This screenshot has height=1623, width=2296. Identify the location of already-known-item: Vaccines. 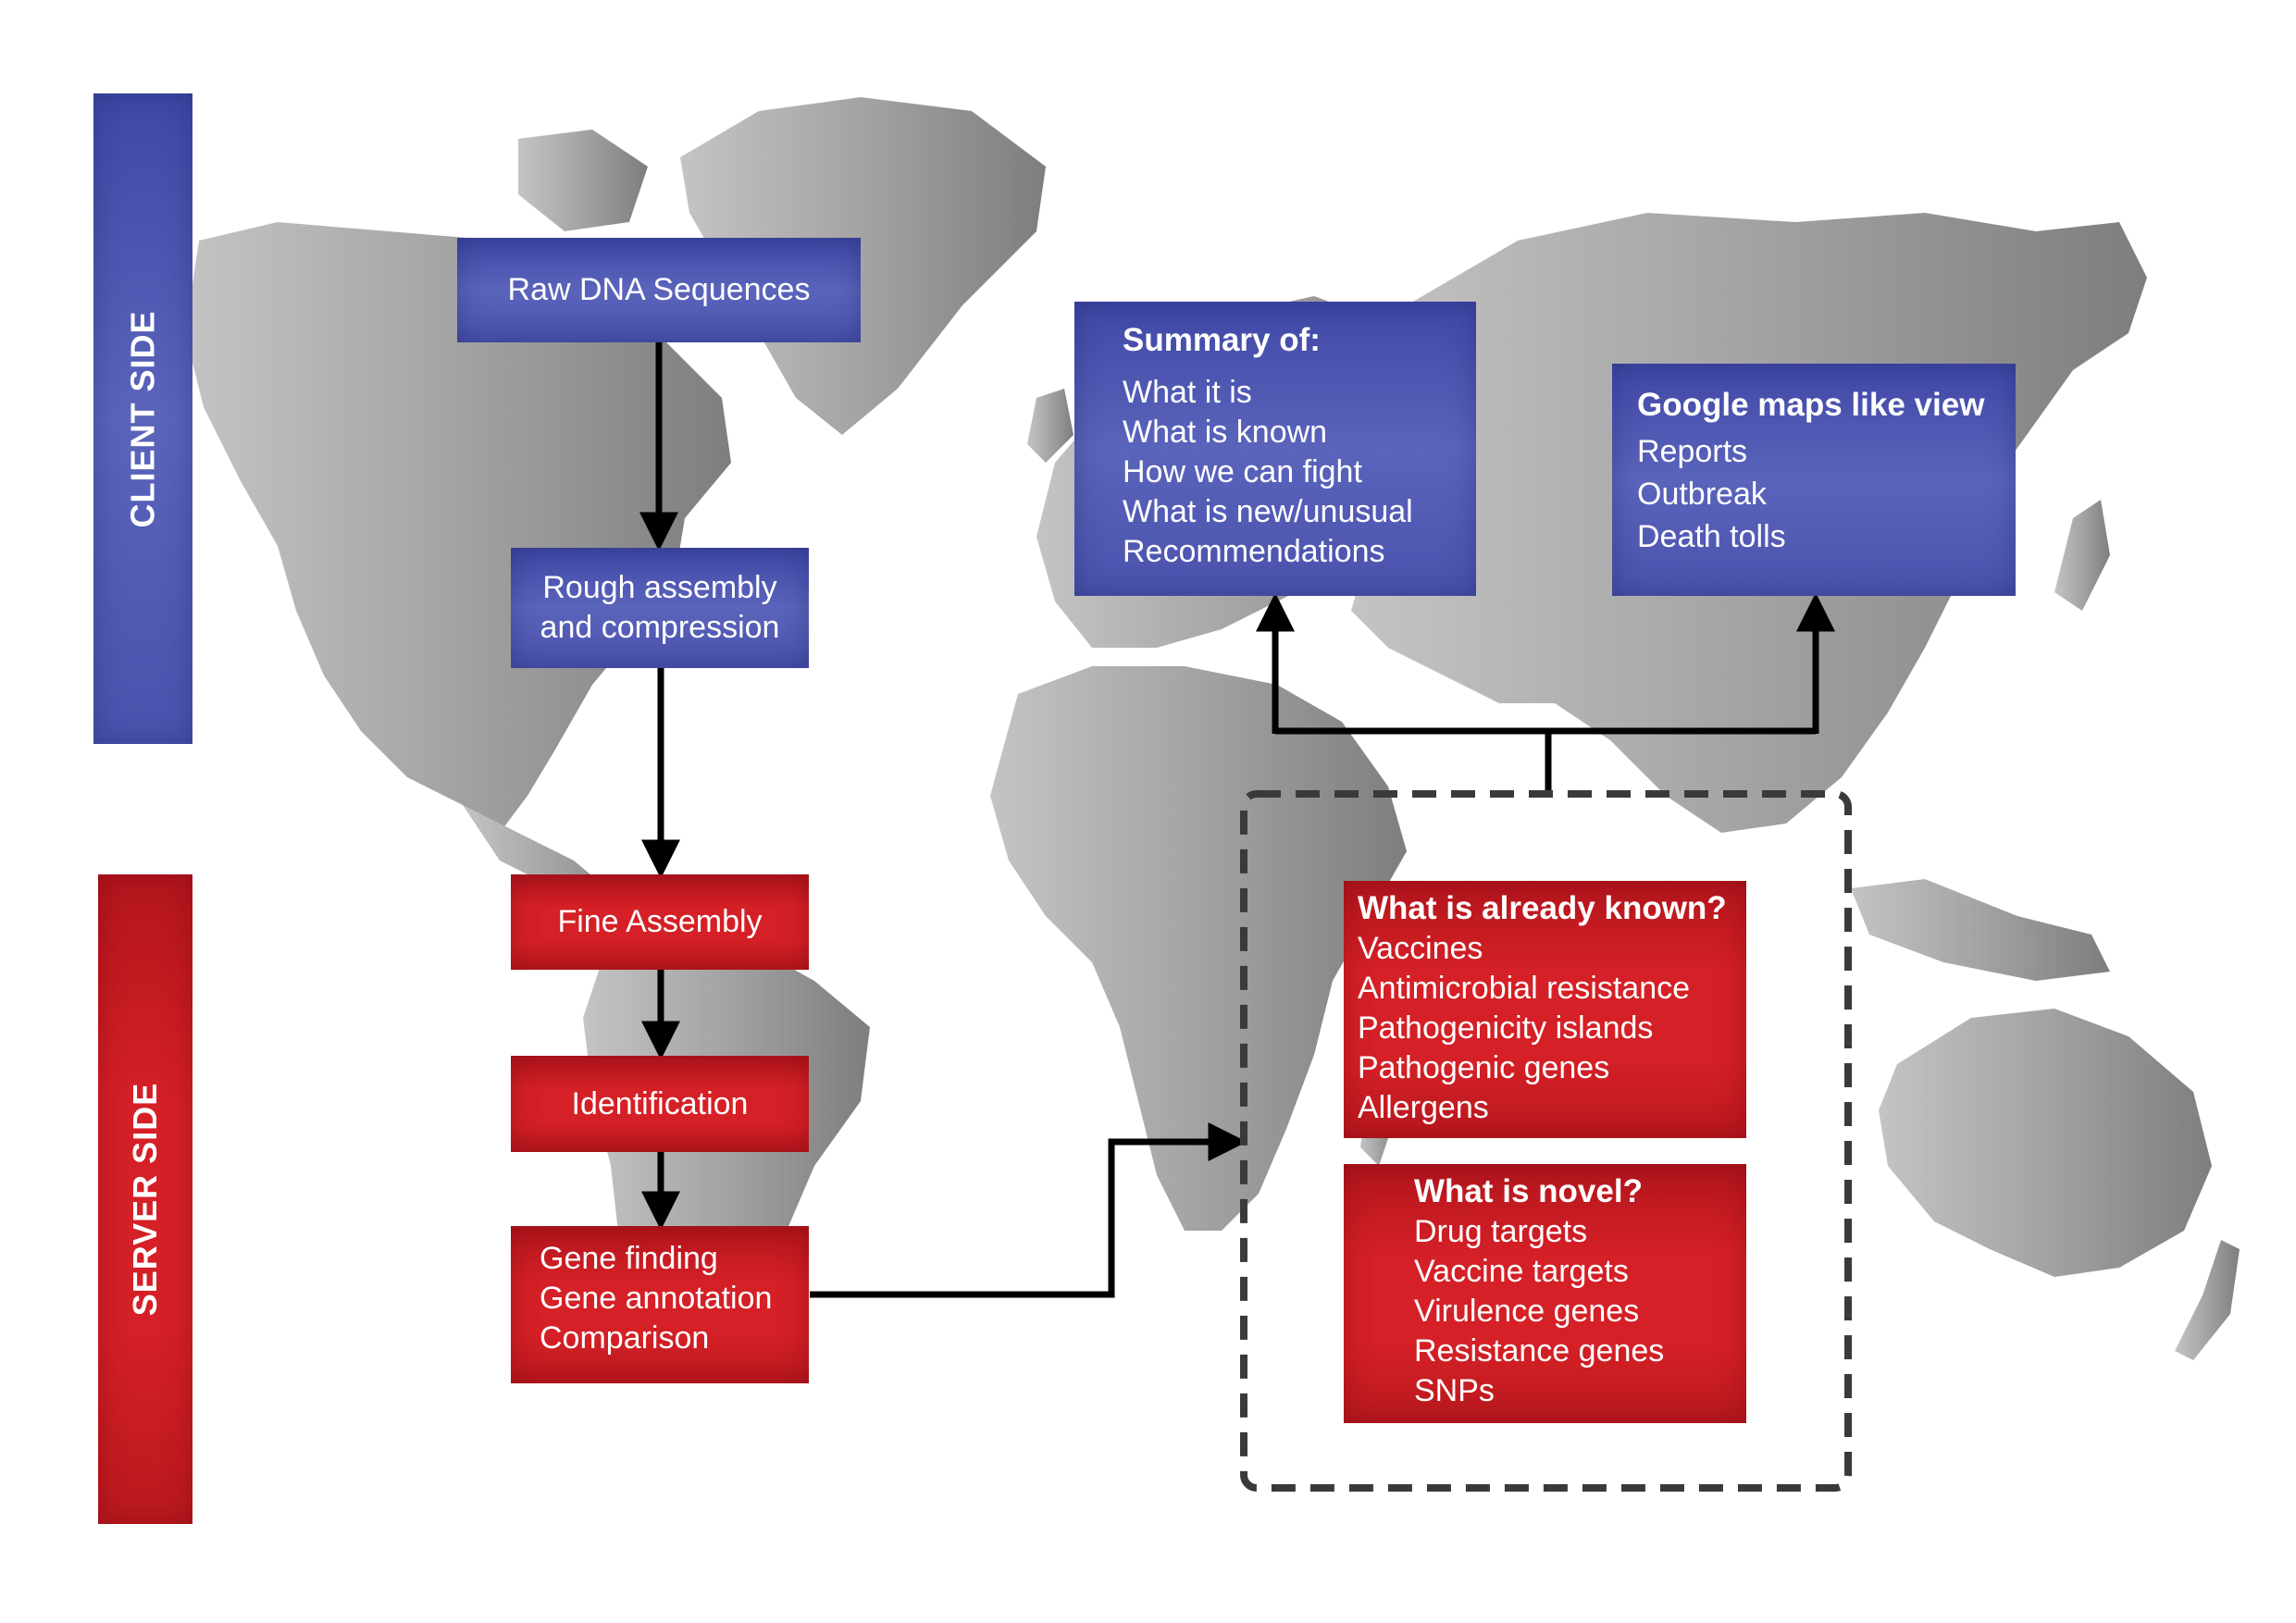
(1420, 948).